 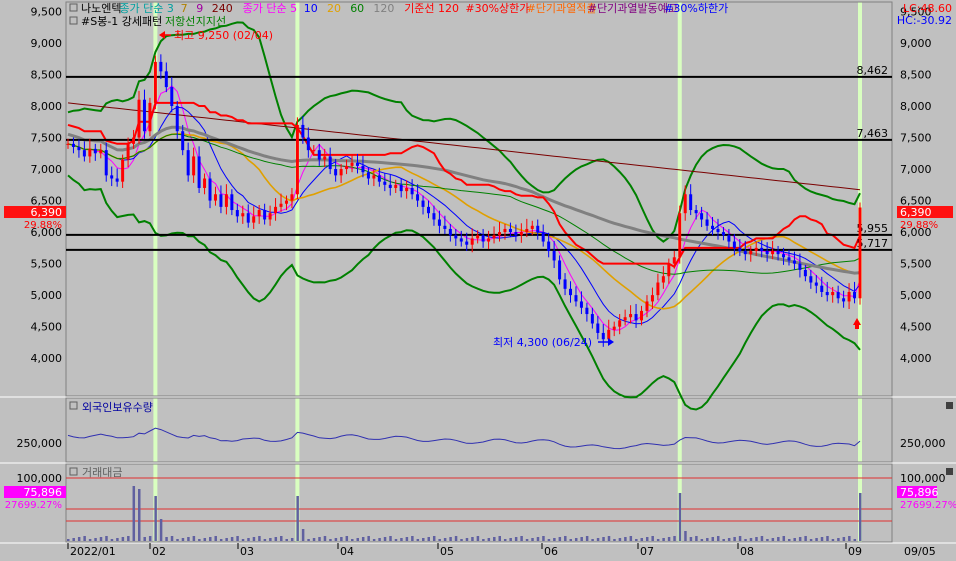 What do you see at coordinates (916, 232) in the screenshot?
I see `price-tick-label: 6,000` at bounding box center [916, 232].